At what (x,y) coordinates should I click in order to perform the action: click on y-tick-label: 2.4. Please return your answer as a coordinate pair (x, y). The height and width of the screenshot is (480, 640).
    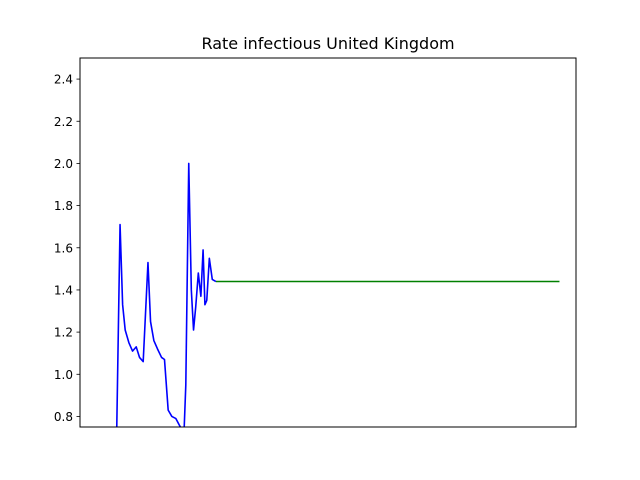
    Looking at the image, I should click on (63, 80).